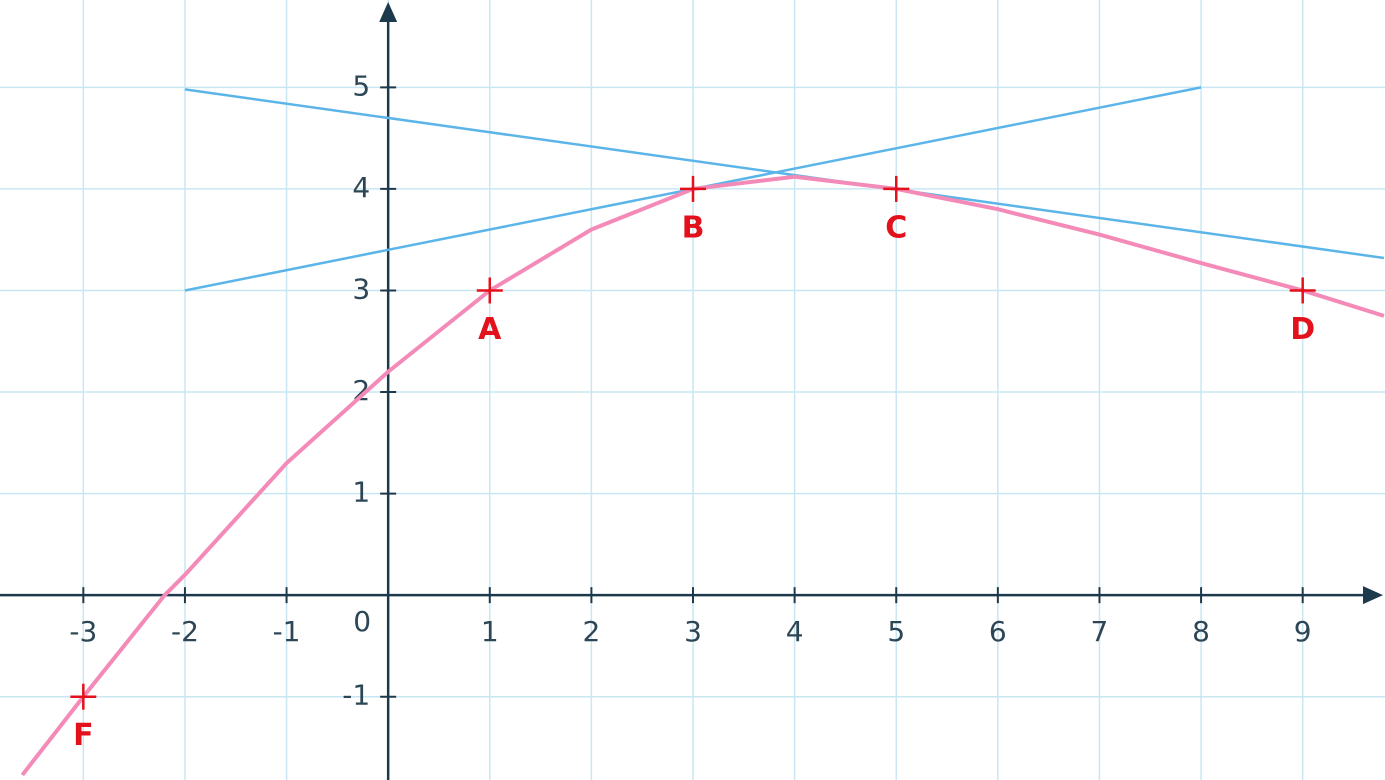 The image size is (1385, 780). Describe the element at coordinates (361, 288) in the screenshot. I see `y-tick-label: 3` at that location.